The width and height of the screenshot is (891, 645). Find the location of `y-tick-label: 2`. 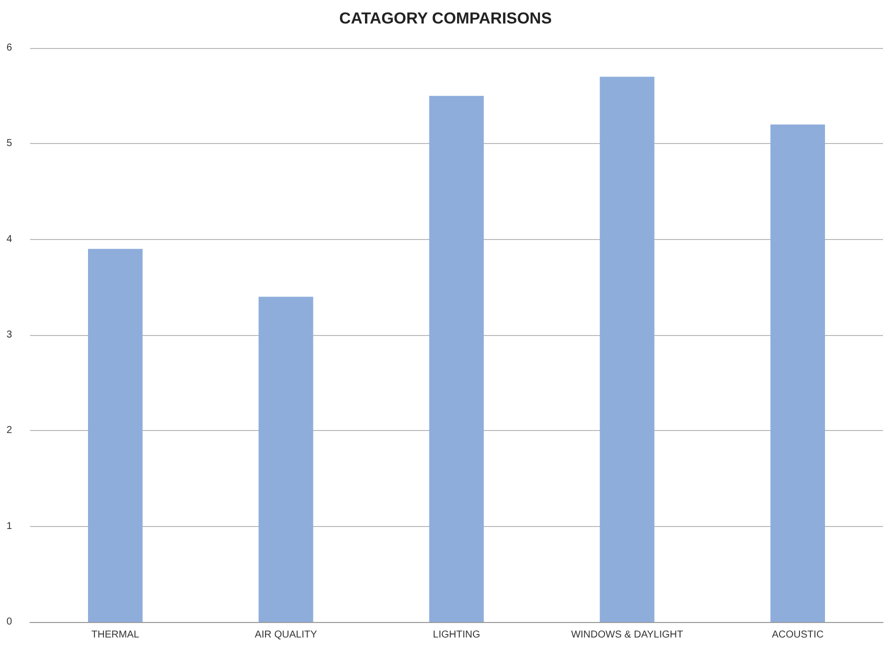

y-tick-label: 2 is located at coordinates (9, 430).